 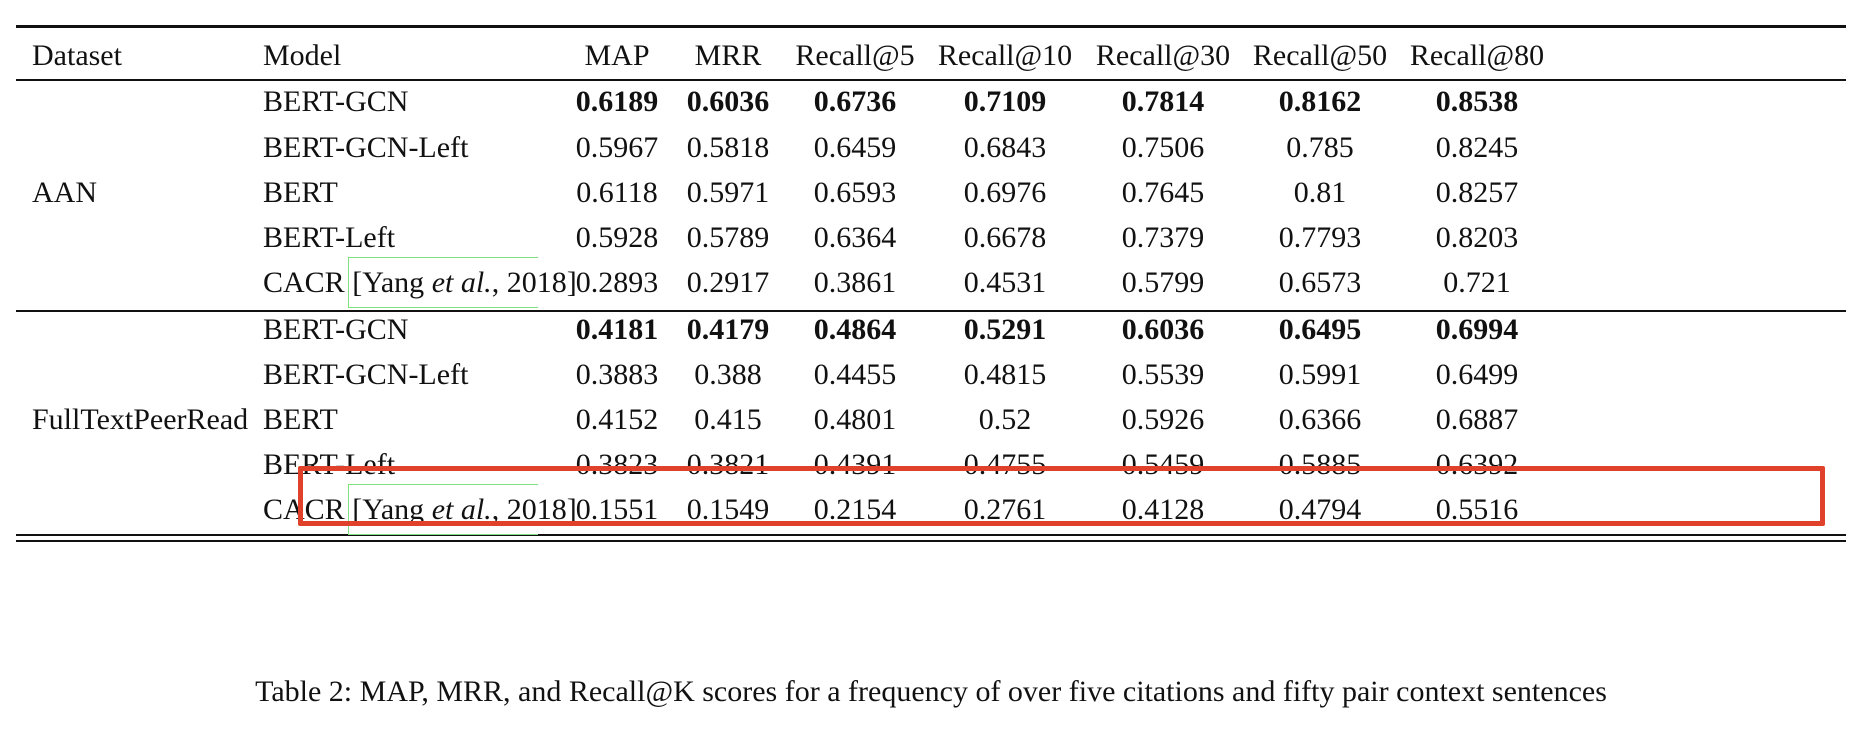 I want to click on score-cell: 0.8257, so click(x=1477, y=192).